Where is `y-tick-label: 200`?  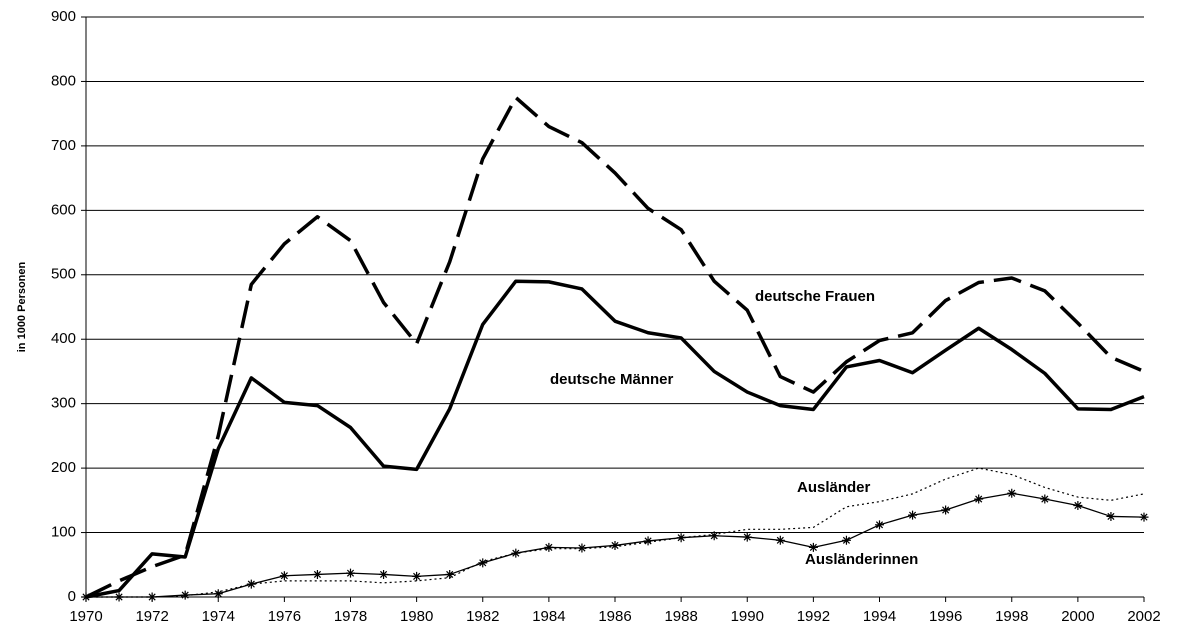
y-tick-label: 200 is located at coordinates (63, 467).